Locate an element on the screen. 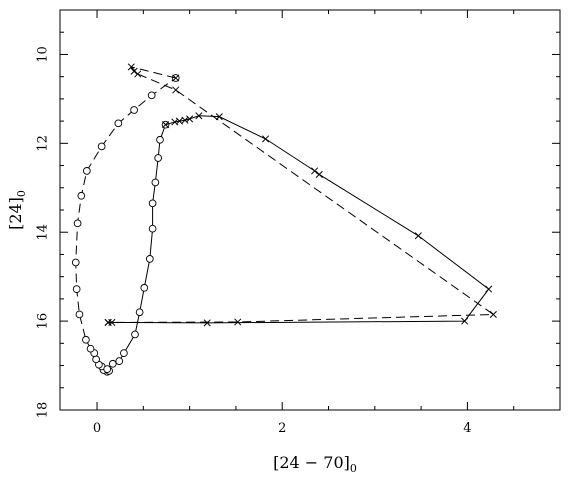  y-tick-label: 12 is located at coordinates (43, 143).